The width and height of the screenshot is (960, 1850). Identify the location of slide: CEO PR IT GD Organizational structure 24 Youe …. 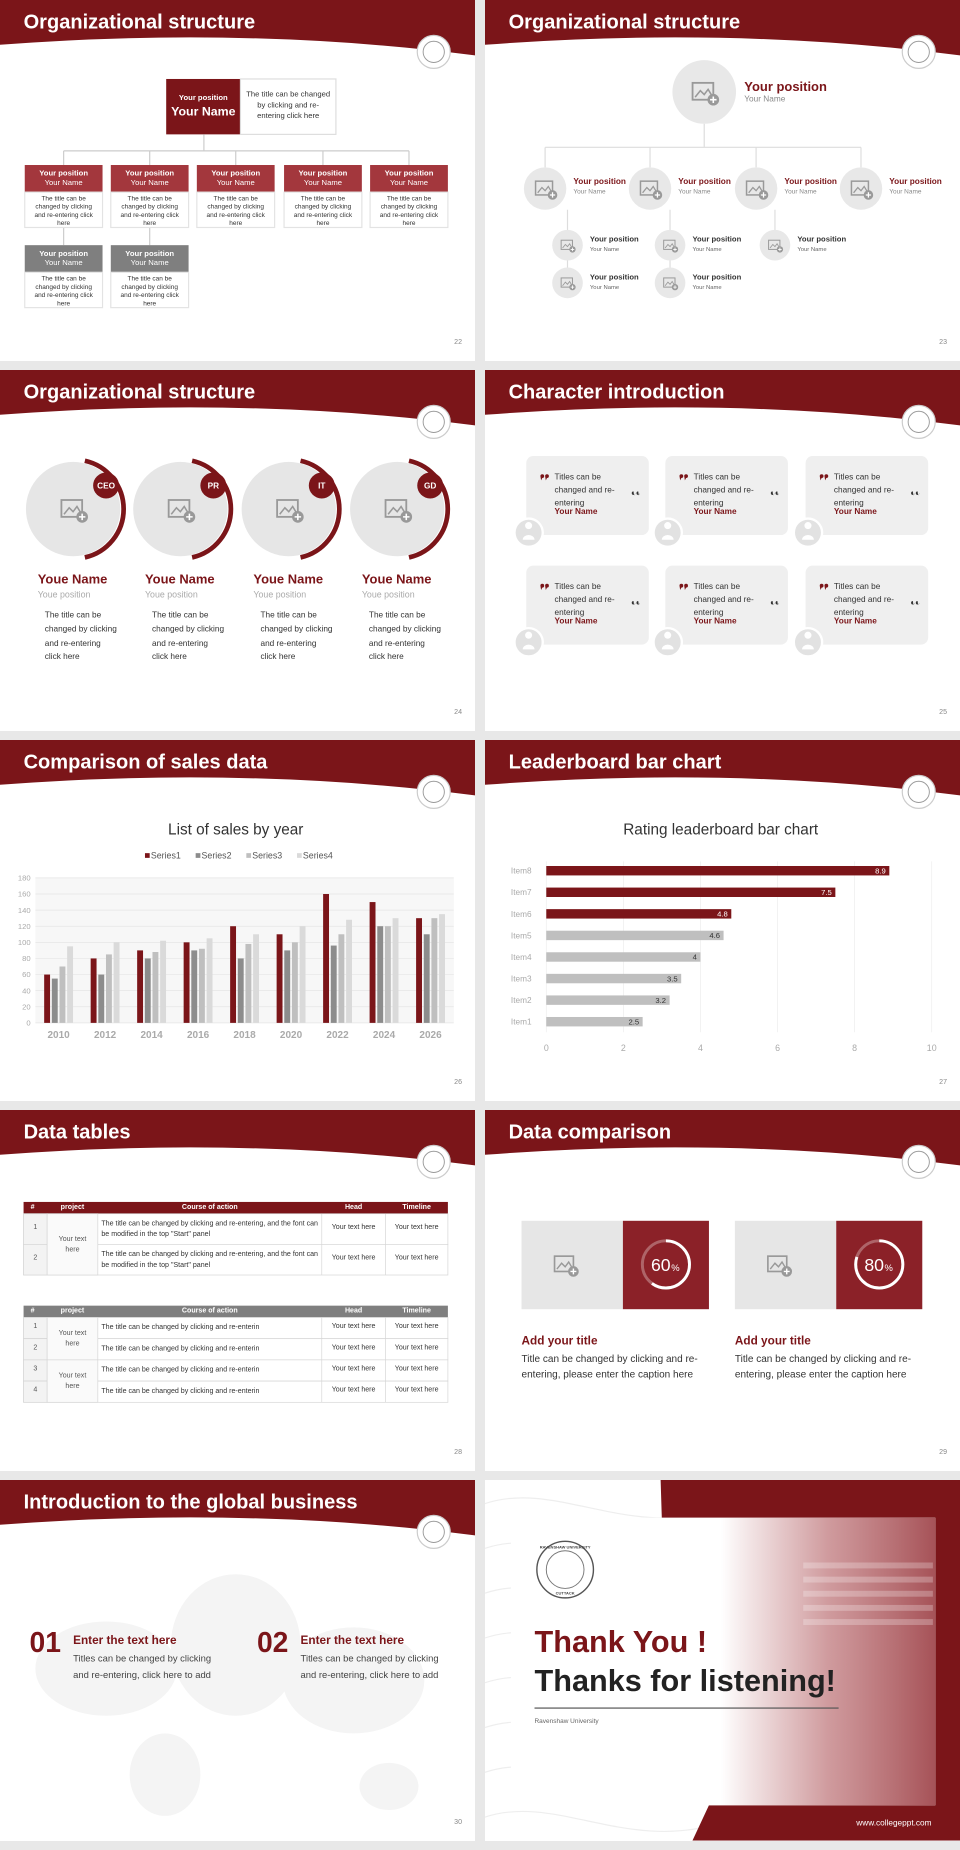
(237, 550).